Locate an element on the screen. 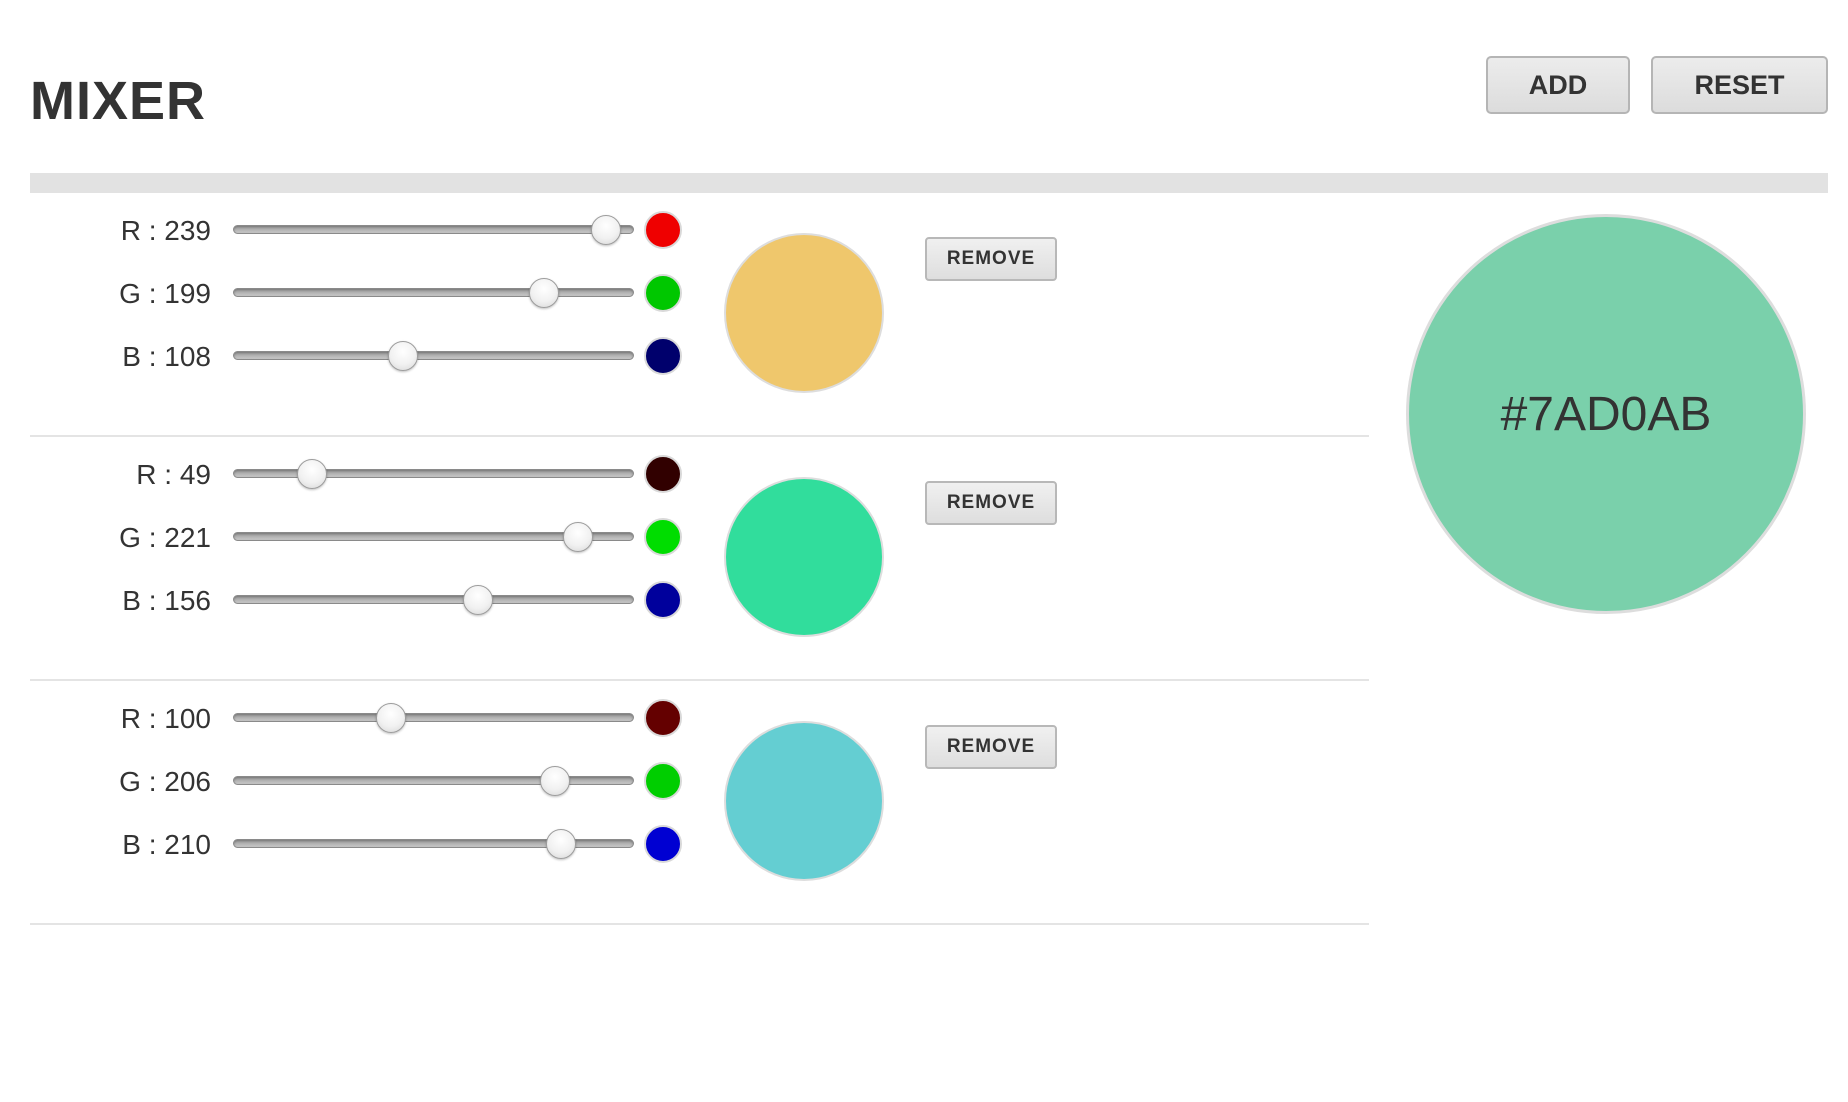 This screenshot has width=1848, height=1102. green-channel: G : 221 is located at coordinates (360, 538).